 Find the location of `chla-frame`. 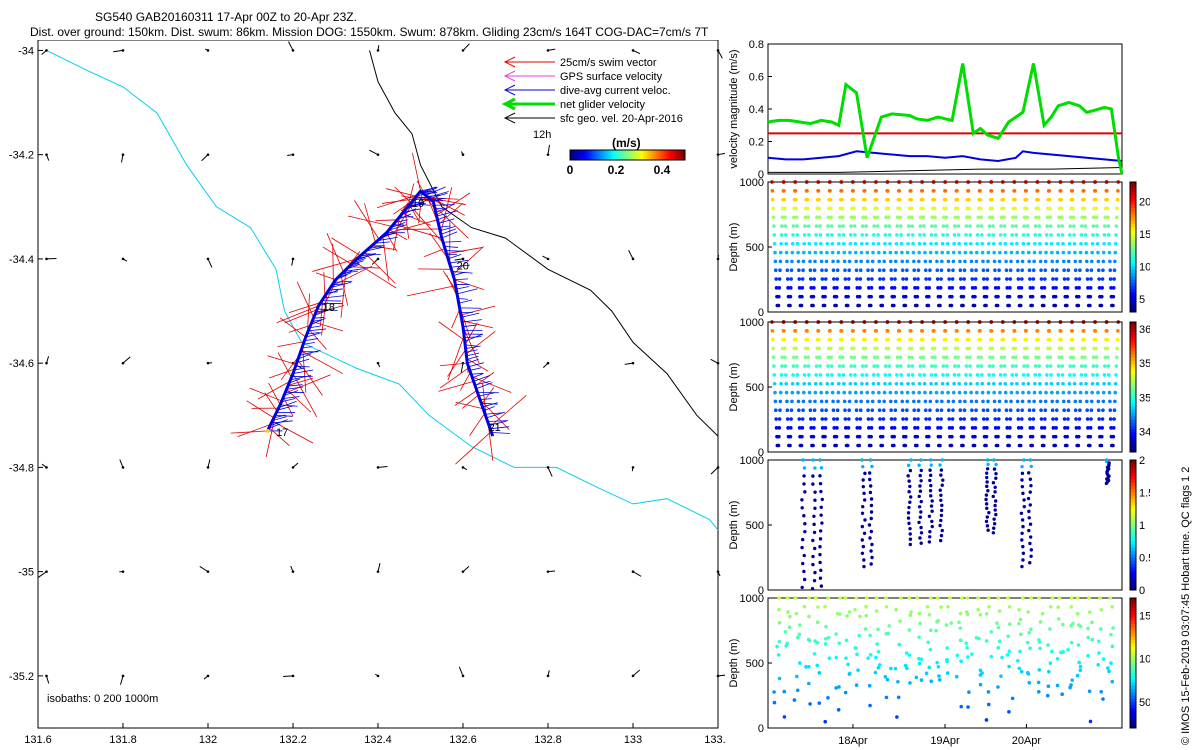

chla-frame is located at coordinates (945, 525).